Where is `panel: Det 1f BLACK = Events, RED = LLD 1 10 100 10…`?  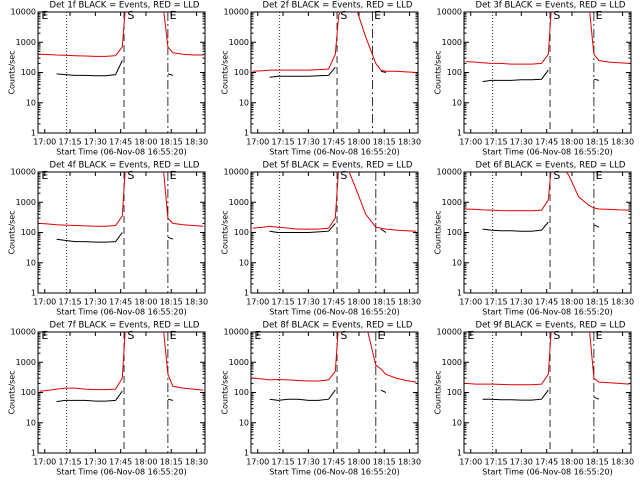
panel: Det 1f BLACK = Events, RED = LLD 1 10 100 10… is located at coordinates (108, 79).